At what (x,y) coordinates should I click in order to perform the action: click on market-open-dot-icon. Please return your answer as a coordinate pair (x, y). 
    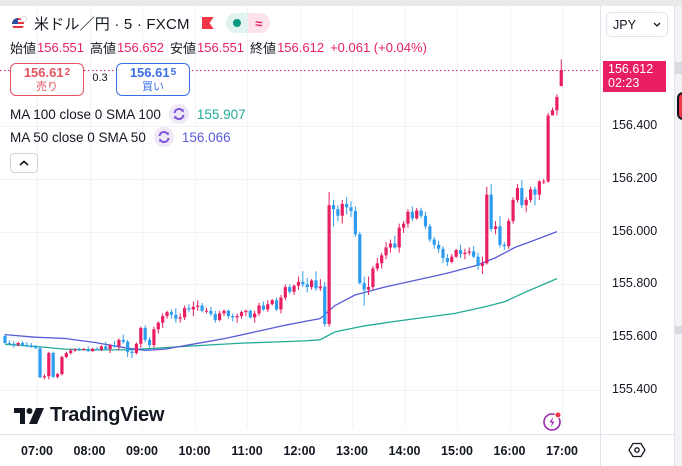
    Looking at the image, I should click on (236, 23).